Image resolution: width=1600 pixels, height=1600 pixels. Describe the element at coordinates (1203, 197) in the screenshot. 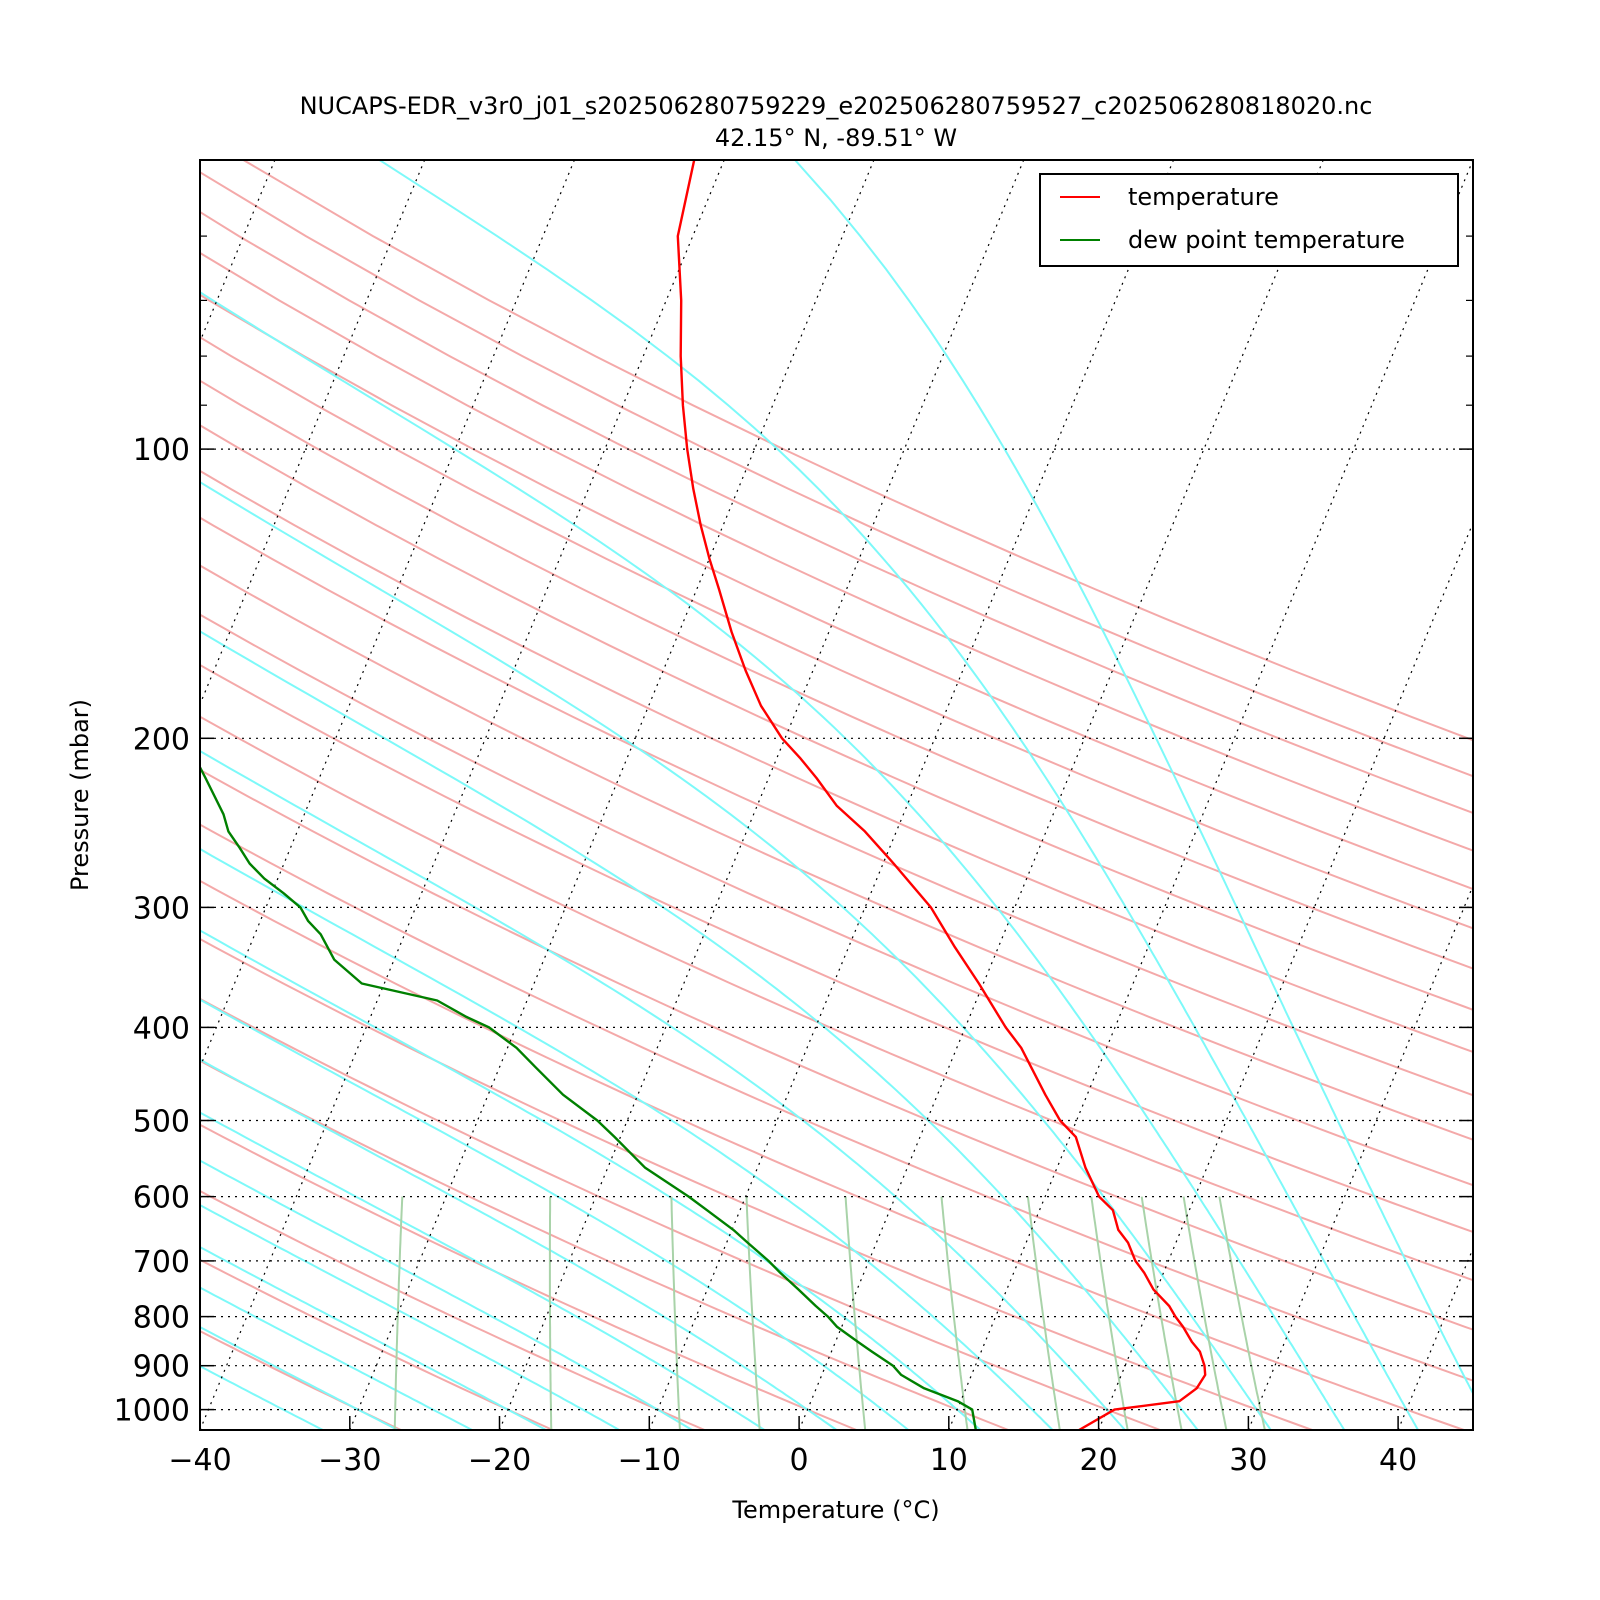

I see `legend-label-temperature: temperature` at that location.